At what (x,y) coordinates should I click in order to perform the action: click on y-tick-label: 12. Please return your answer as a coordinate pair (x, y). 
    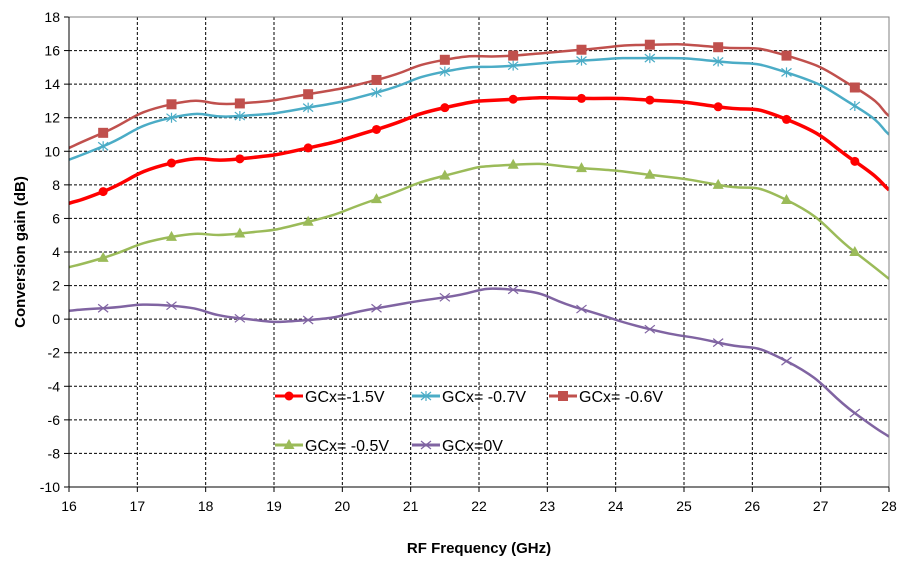
    Looking at the image, I should click on (52, 118).